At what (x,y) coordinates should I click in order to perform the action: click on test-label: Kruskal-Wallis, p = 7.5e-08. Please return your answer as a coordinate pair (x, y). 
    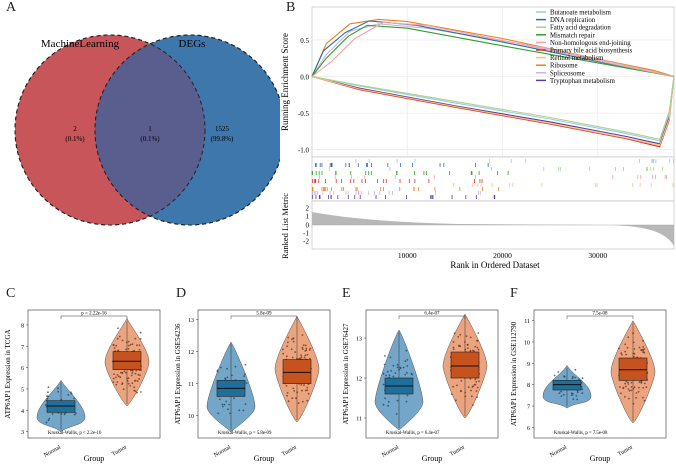
    Looking at the image, I should click on (581, 433).